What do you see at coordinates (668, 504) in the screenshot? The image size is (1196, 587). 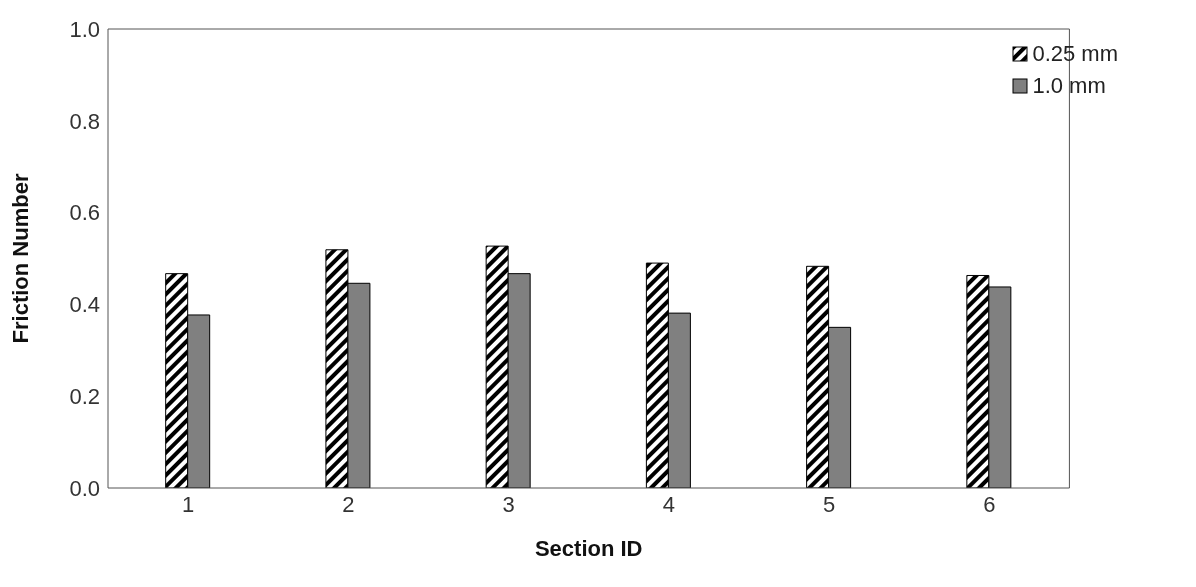 I see `x-tick-label: 4` at bounding box center [668, 504].